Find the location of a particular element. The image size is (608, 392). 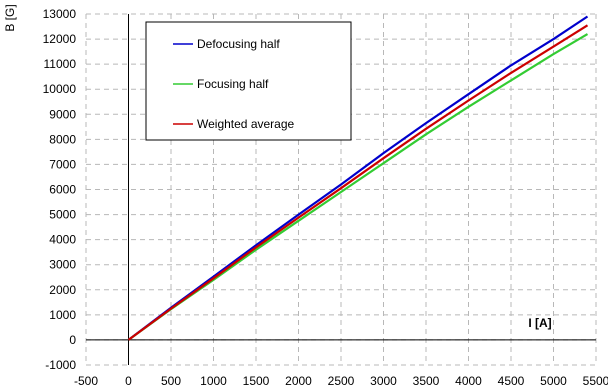

x-tick-label: 3000 is located at coordinates (383, 381).